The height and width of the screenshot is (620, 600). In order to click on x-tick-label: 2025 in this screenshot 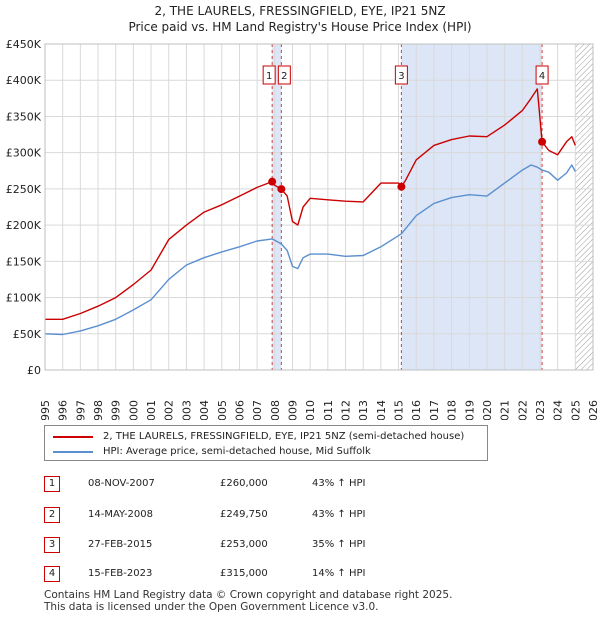, I will do `click(575, 410)`.